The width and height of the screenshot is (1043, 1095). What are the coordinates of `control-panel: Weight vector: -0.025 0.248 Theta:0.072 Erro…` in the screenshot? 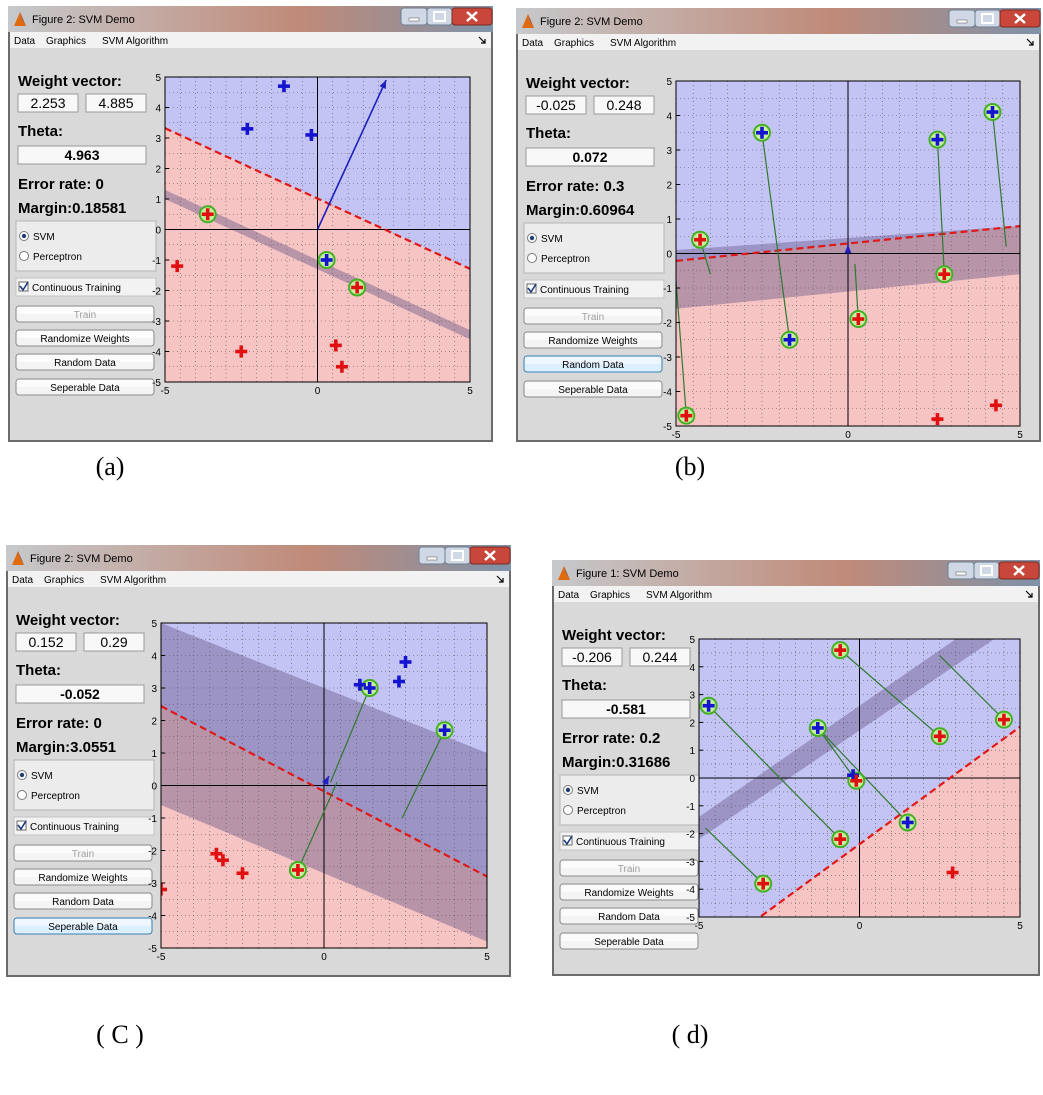 It's located at (594, 236).